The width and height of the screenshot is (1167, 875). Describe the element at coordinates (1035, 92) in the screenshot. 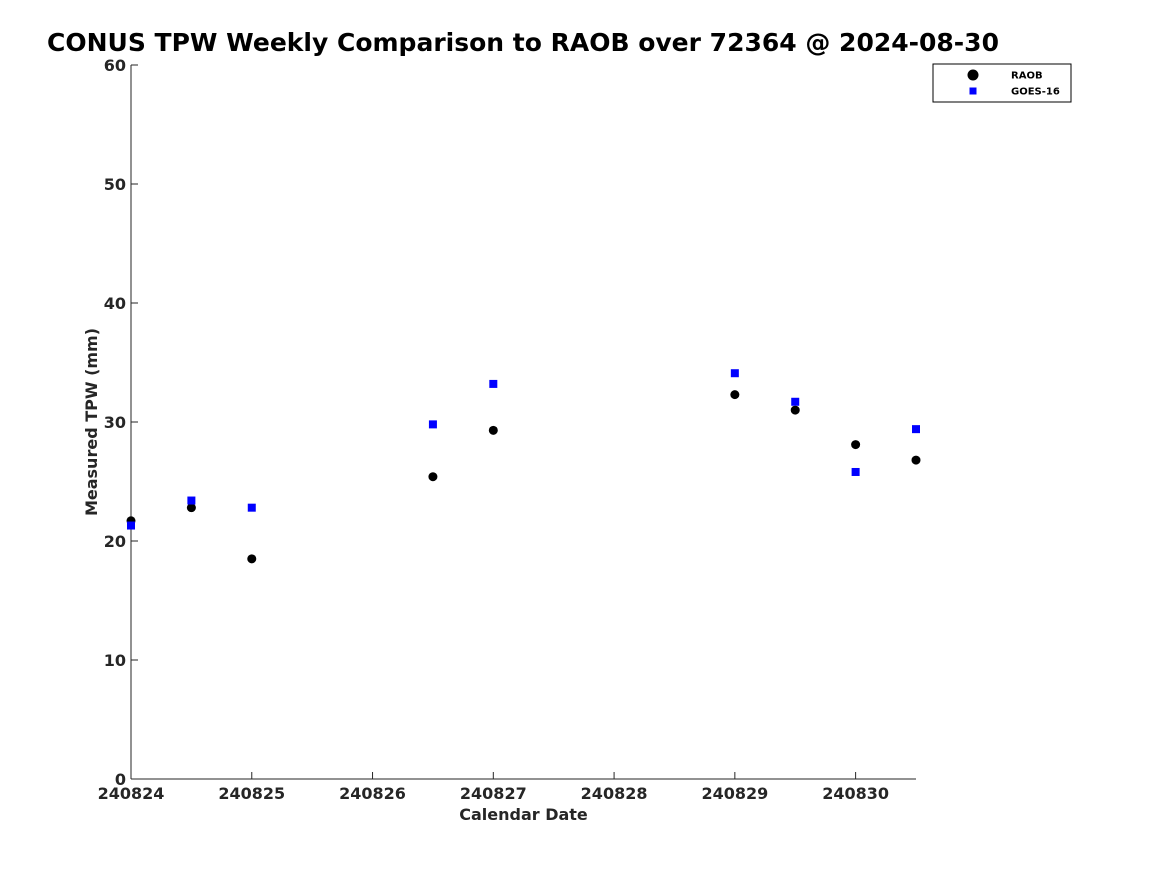

I see `legend-label-1: GOES-16` at that location.